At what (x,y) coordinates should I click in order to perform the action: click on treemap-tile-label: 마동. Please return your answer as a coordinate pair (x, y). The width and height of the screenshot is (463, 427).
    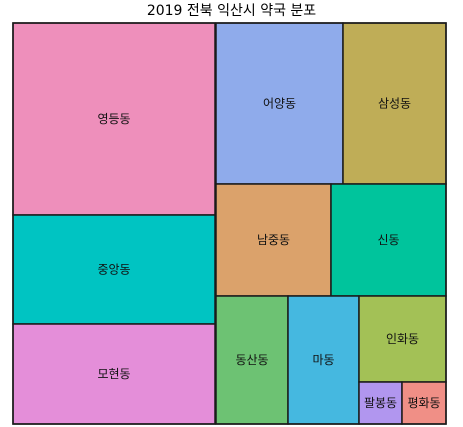
    Looking at the image, I should click on (323, 360).